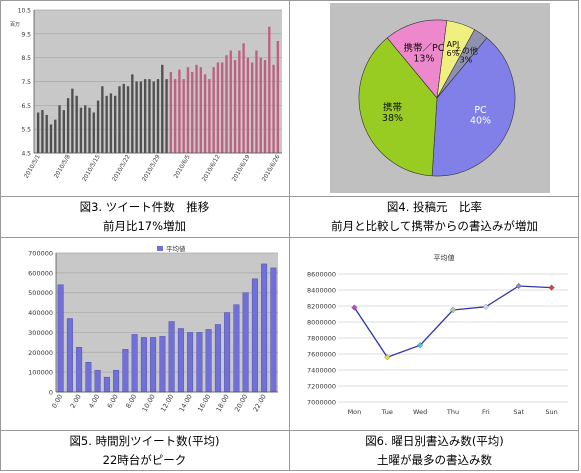 Image resolution: width=581 pixels, height=473 pixels. I want to click on fig5-plot-area, so click(167, 322).